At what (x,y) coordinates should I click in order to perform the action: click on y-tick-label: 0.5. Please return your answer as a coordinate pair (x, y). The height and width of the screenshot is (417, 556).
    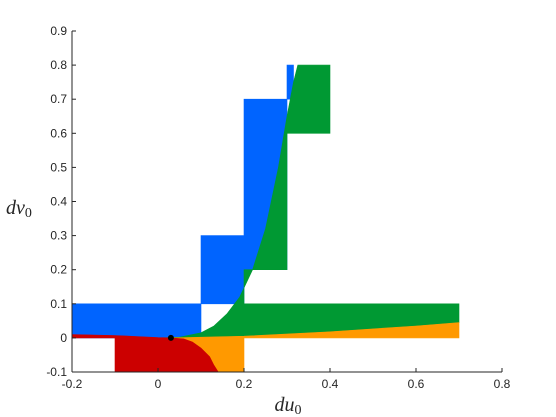
    Looking at the image, I should click on (58, 167).